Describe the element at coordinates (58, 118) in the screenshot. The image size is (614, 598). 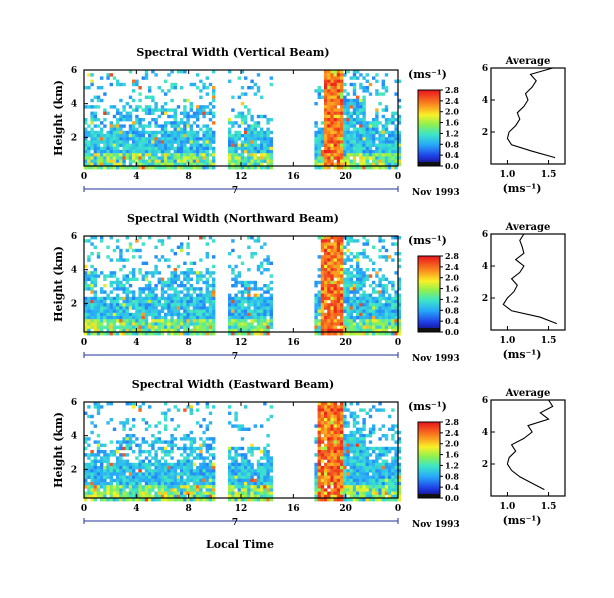
I see `y-axis-label: Height (km)` at that location.